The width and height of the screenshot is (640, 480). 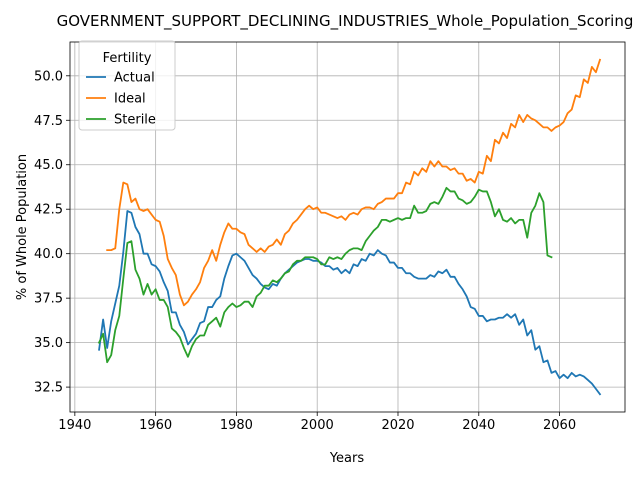 I want to click on y-tick-label: 37.5, so click(x=48, y=299).